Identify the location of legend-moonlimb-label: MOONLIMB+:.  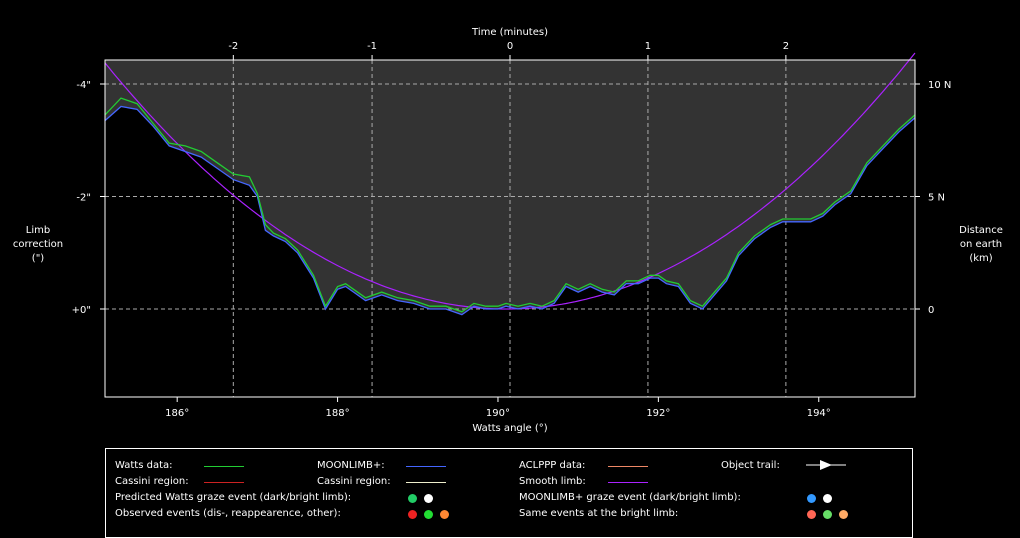
(351, 465).